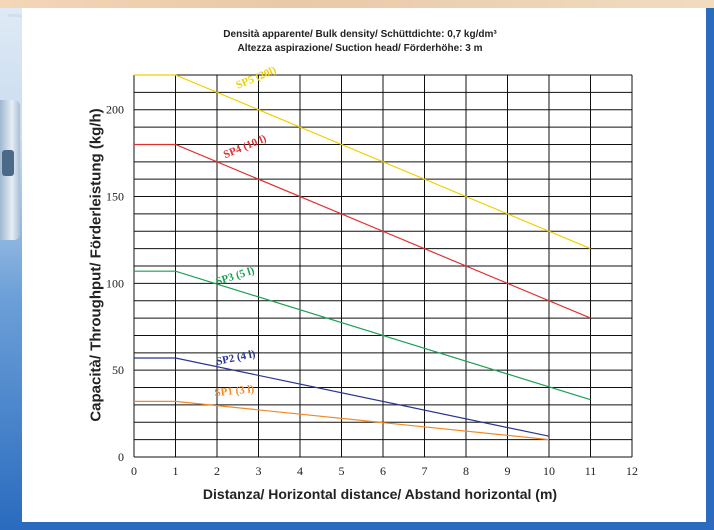 This screenshot has width=714, height=530. Describe the element at coordinates (121, 457) in the screenshot. I see `y-tick-label: 0` at that location.